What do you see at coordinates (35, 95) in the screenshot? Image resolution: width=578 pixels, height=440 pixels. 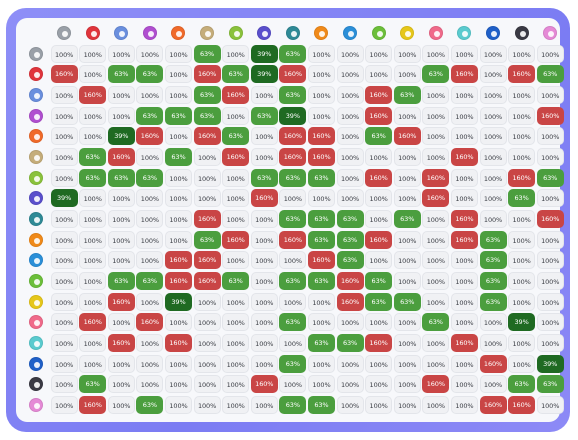 I see `blue-icon` at bounding box center [35, 95].